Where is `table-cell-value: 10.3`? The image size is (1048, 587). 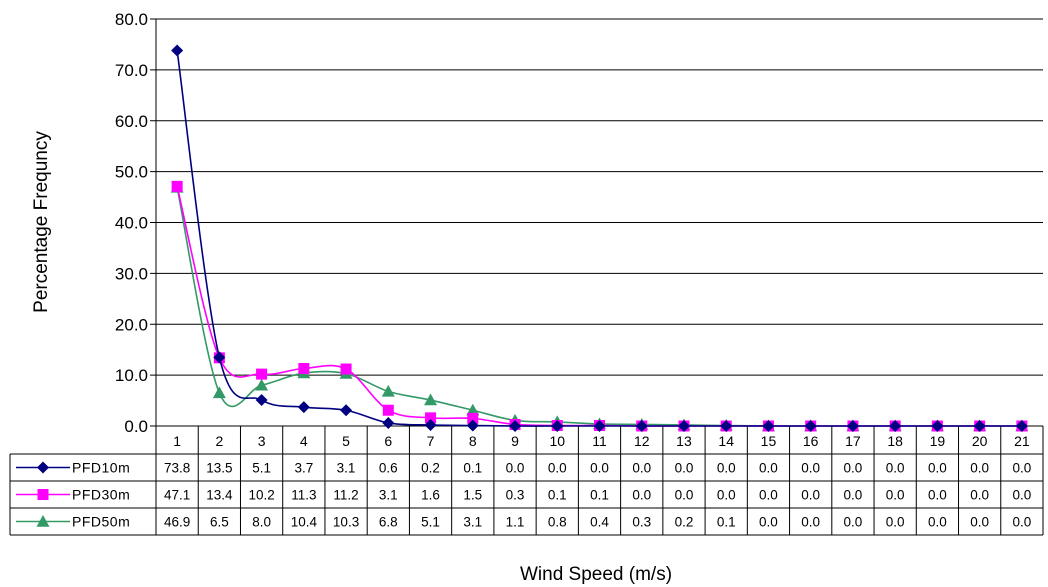
table-cell-value: 10.3 is located at coordinates (346, 522).